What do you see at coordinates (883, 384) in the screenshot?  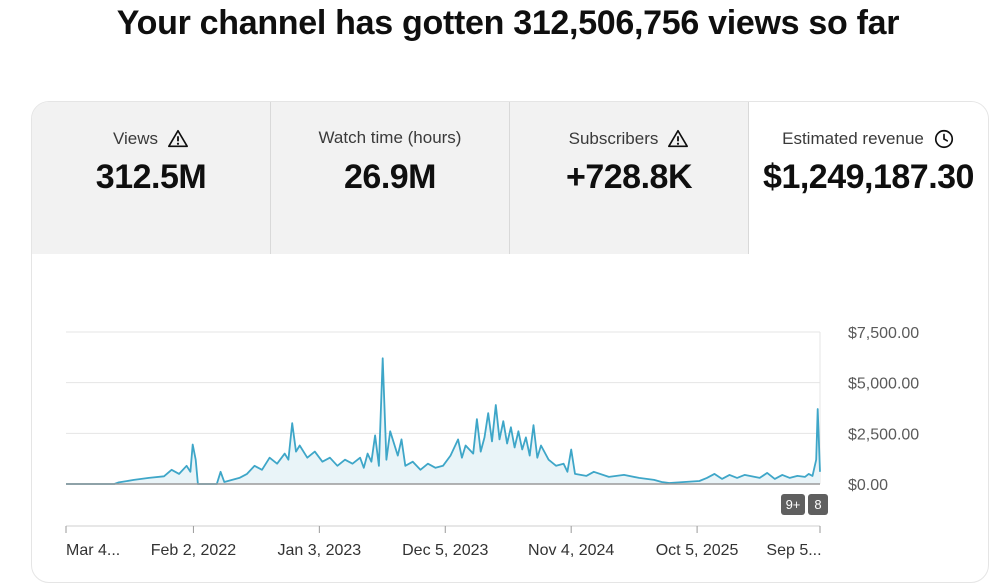 I see `y-tick-label: $5,000.00` at bounding box center [883, 384].